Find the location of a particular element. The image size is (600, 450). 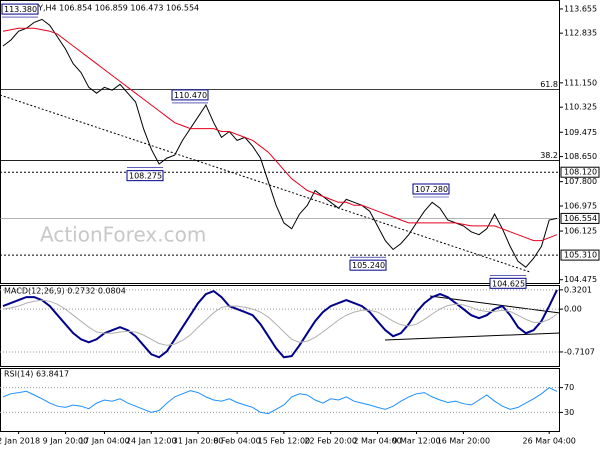

x-tick-label: 2 Jan 2018 is located at coordinates (20, 441).